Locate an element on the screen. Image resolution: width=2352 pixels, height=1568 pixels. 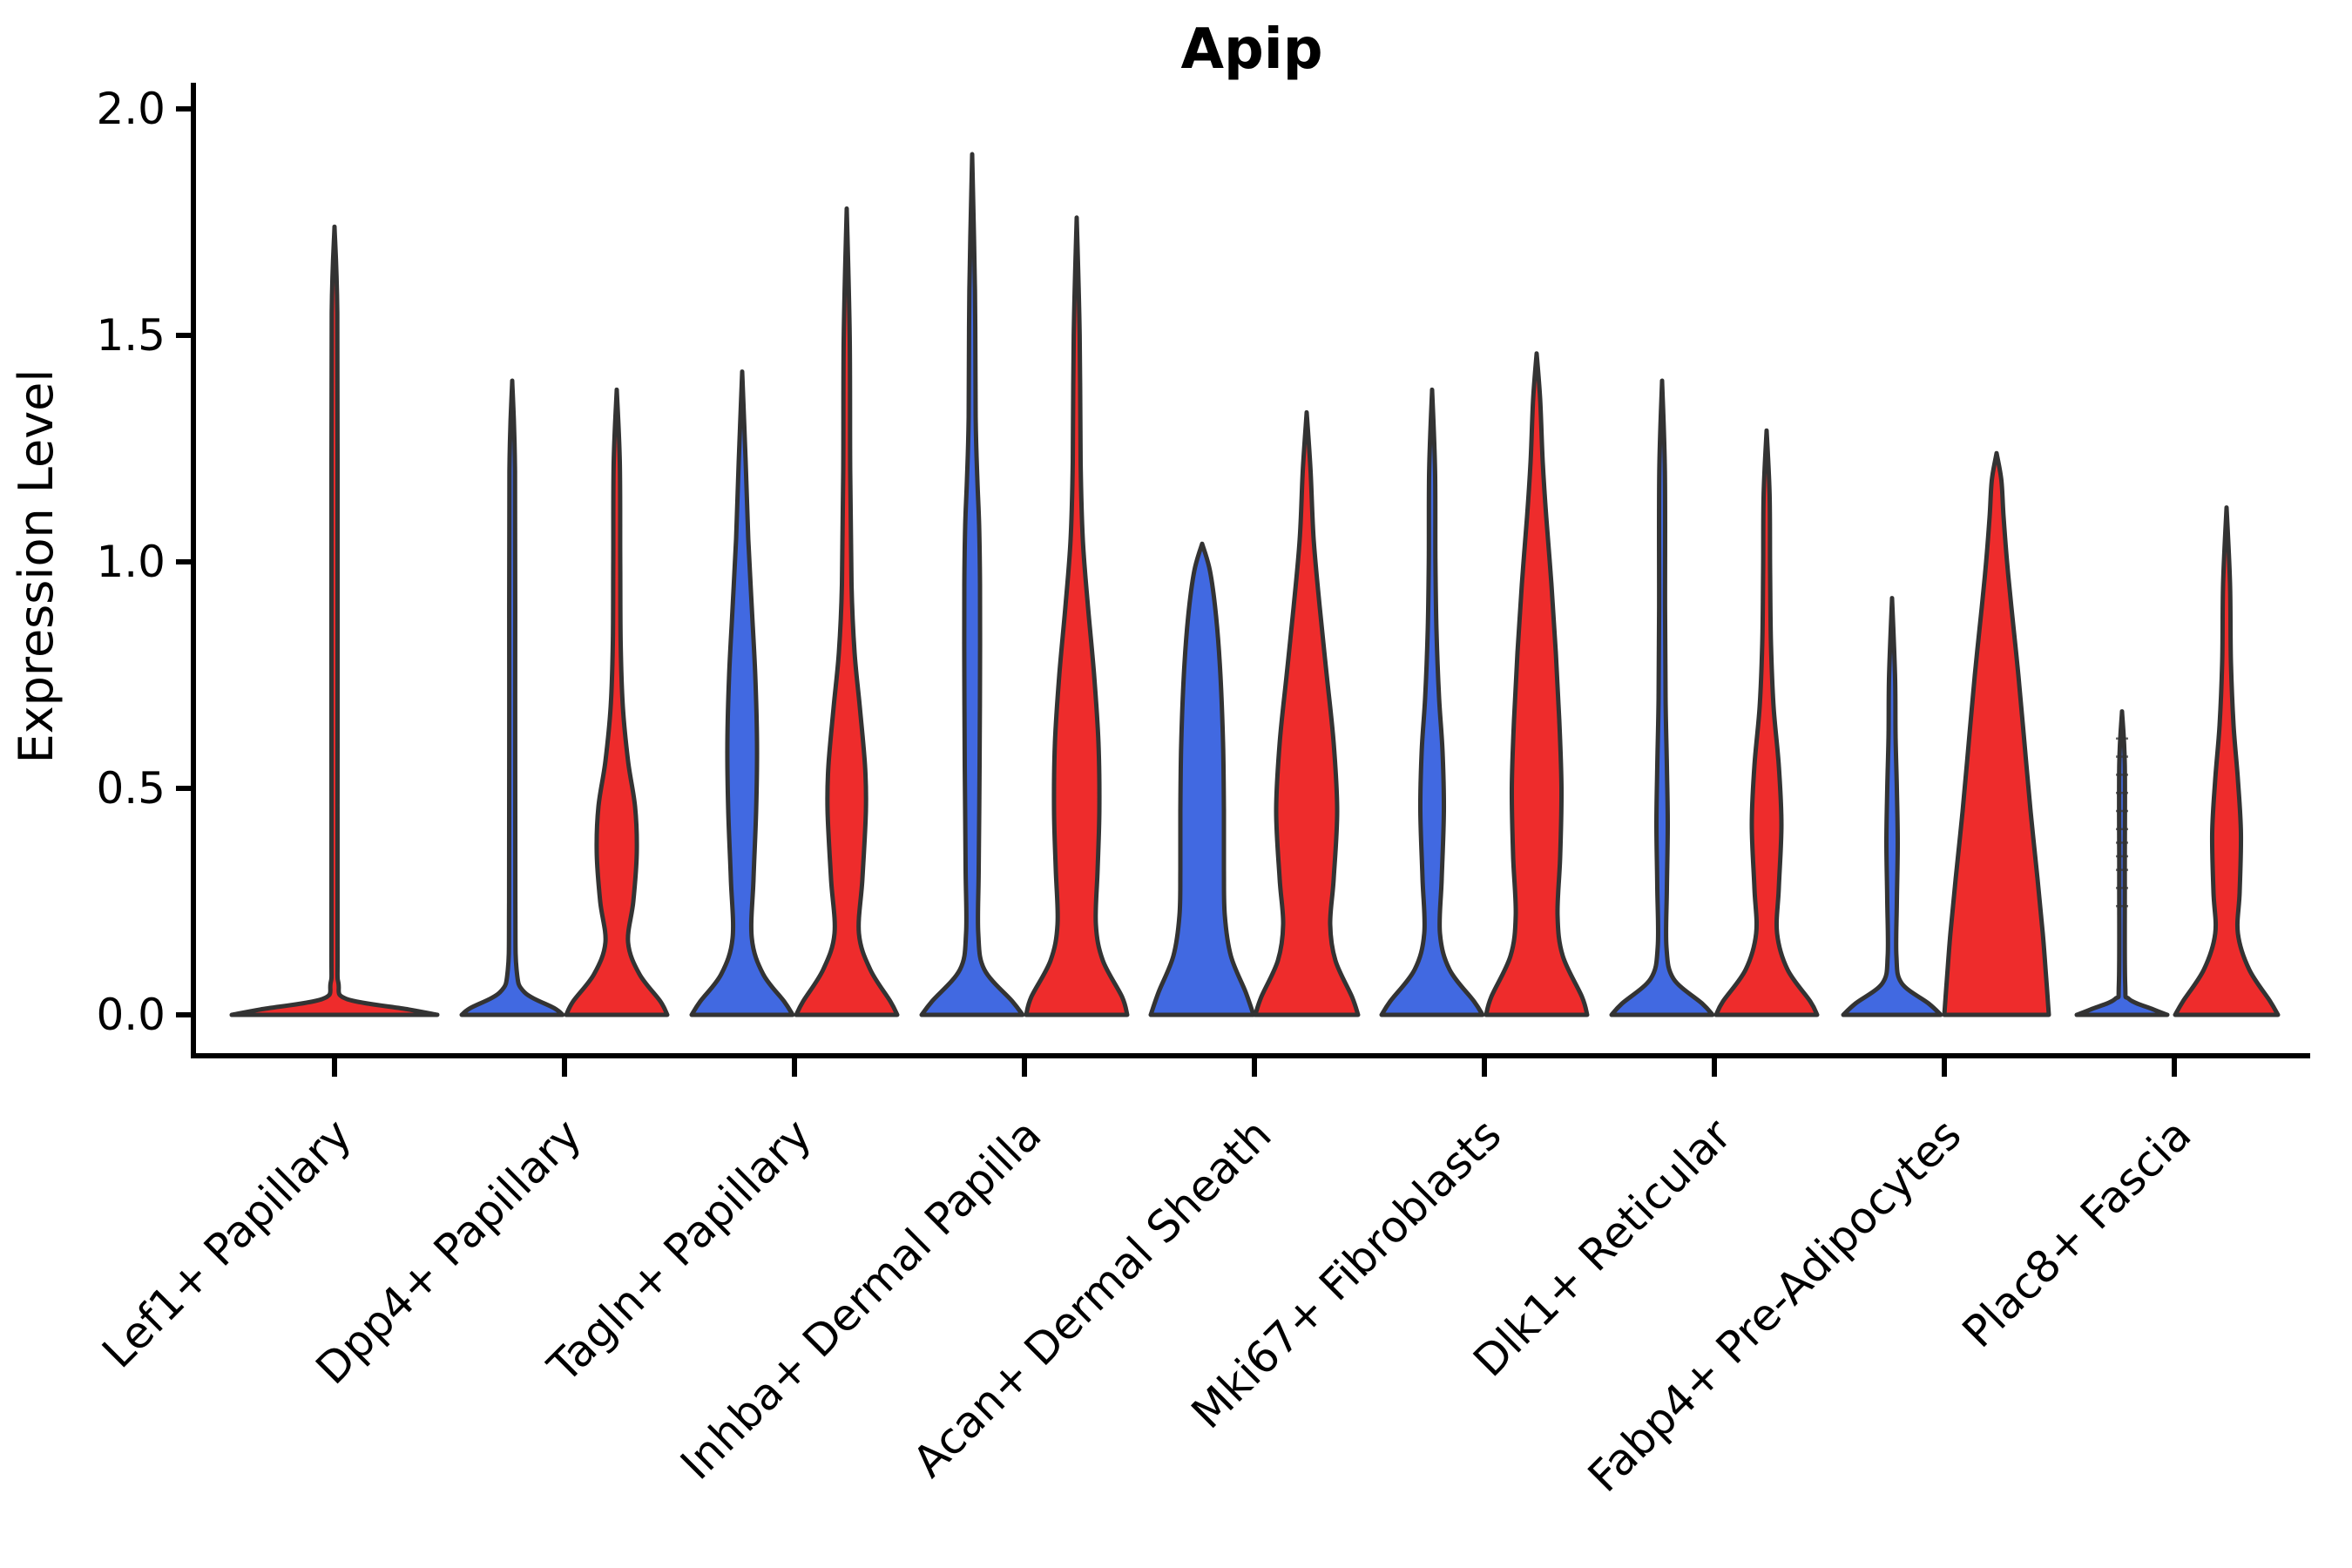
violin-3-blue is located at coordinates (972, 584).